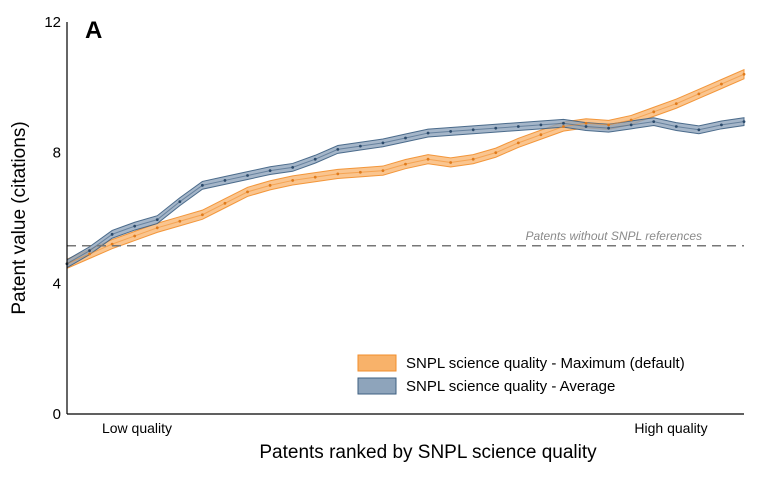 The image size is (765, 491). What do you see at coordinates (57, 153) in the screenshot?
I see `y-tick-label-2: 8` at bounding box center [57, 153].